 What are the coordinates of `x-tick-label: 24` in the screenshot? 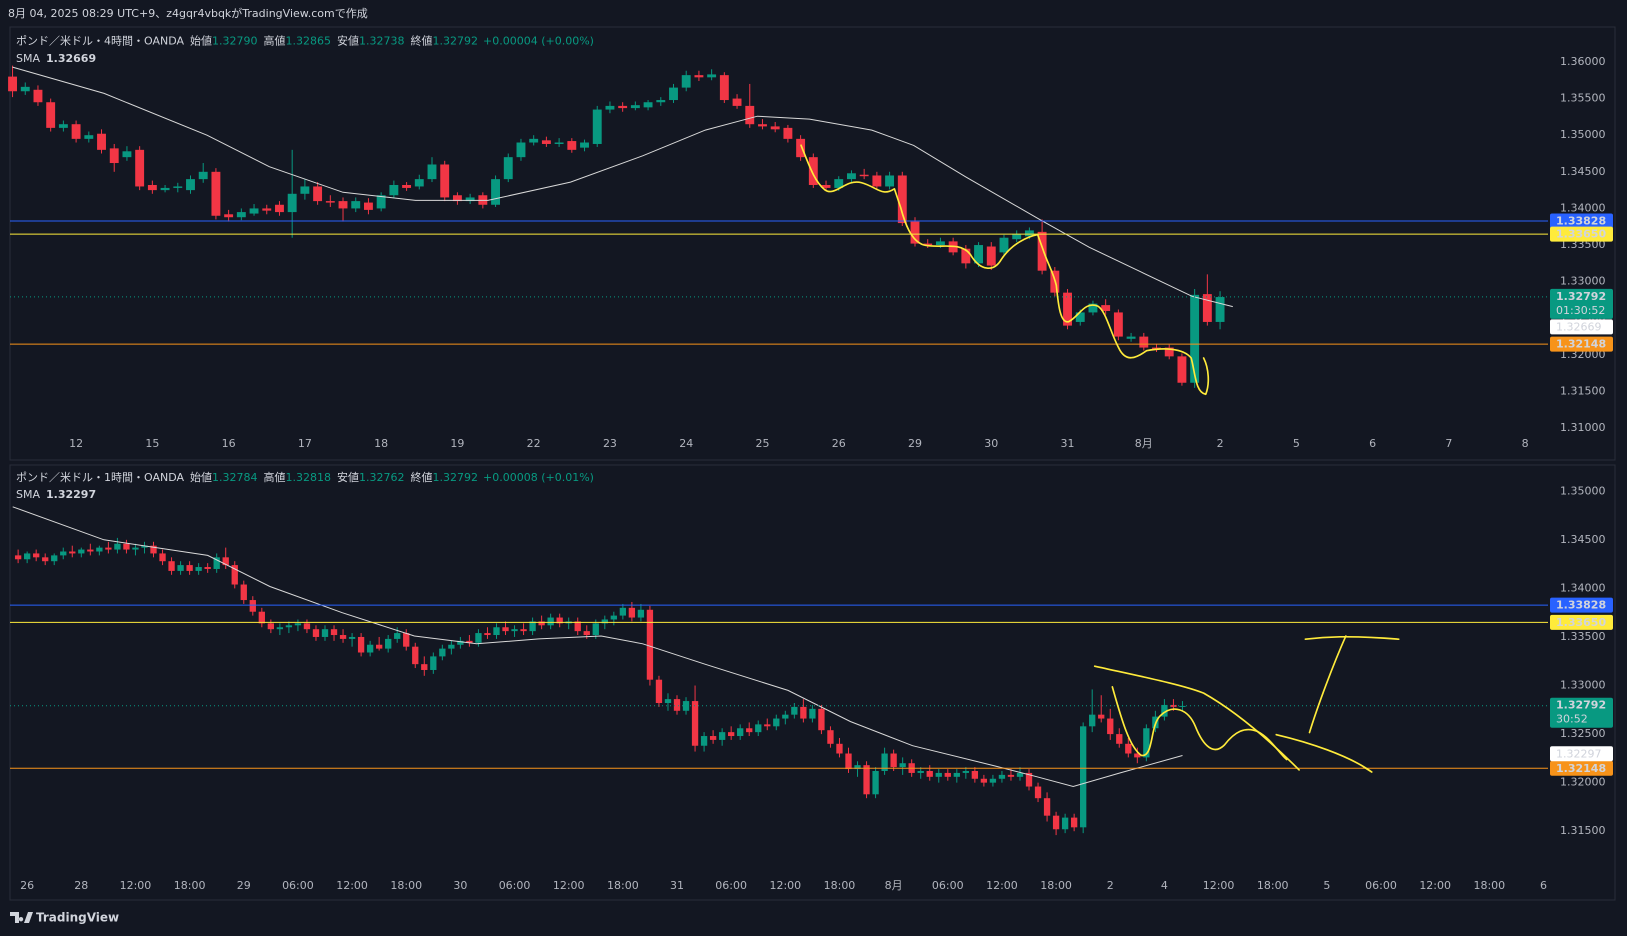 It's located at (686, 443).